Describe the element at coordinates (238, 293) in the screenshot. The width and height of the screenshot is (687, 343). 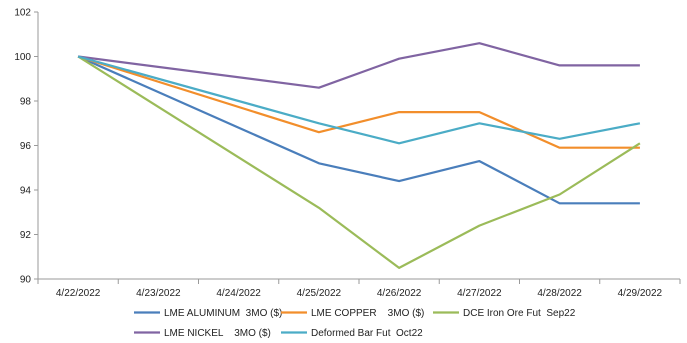
I see `x-tick-label: 4/24/2022` at that location.